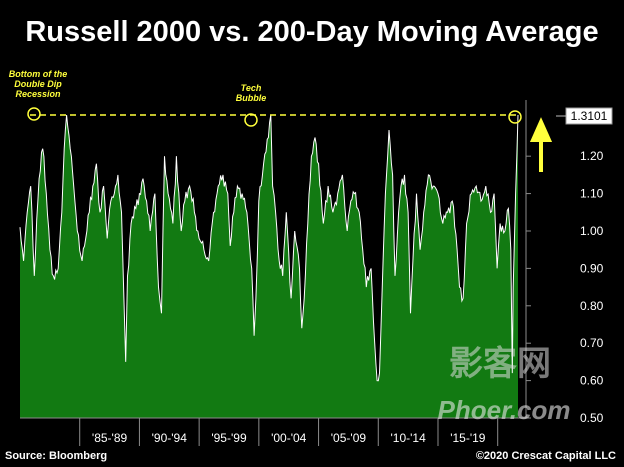 The width and height of the screenshot is (624, 467). What do you see at coordinates (541, 144) in the screenshot?
I see `up-arrow-icon` at bounding box center [541, 144].